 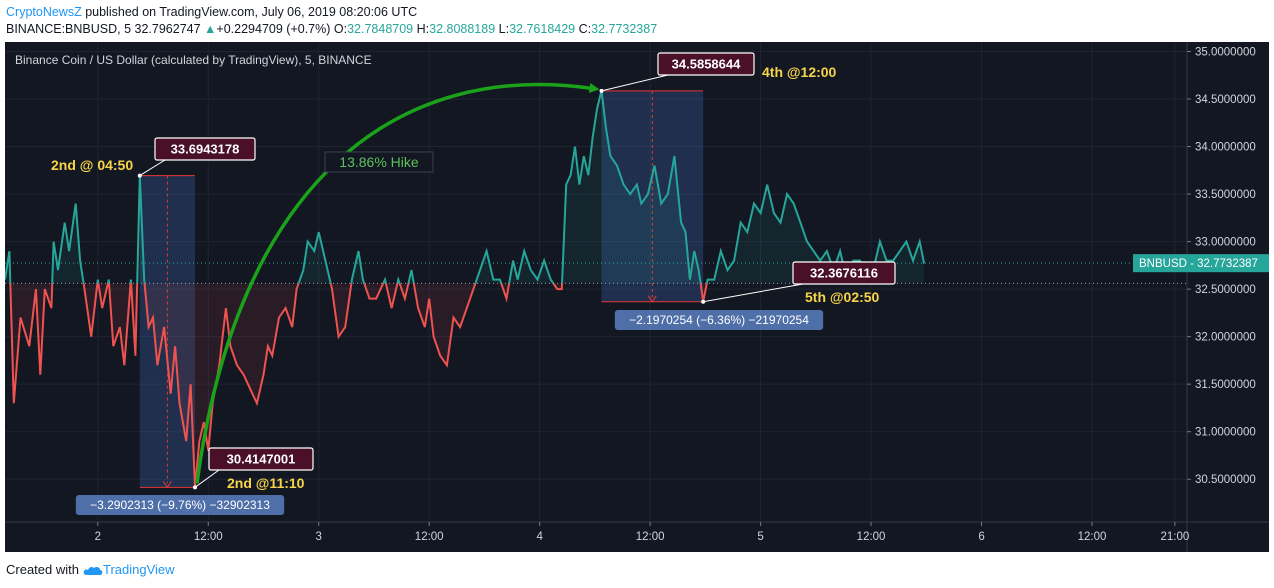 What do you see at coordinates (92, 165) in the screenshot?
I see `time-note: 2nd @ 04:50` at bounding box center [92, 165].